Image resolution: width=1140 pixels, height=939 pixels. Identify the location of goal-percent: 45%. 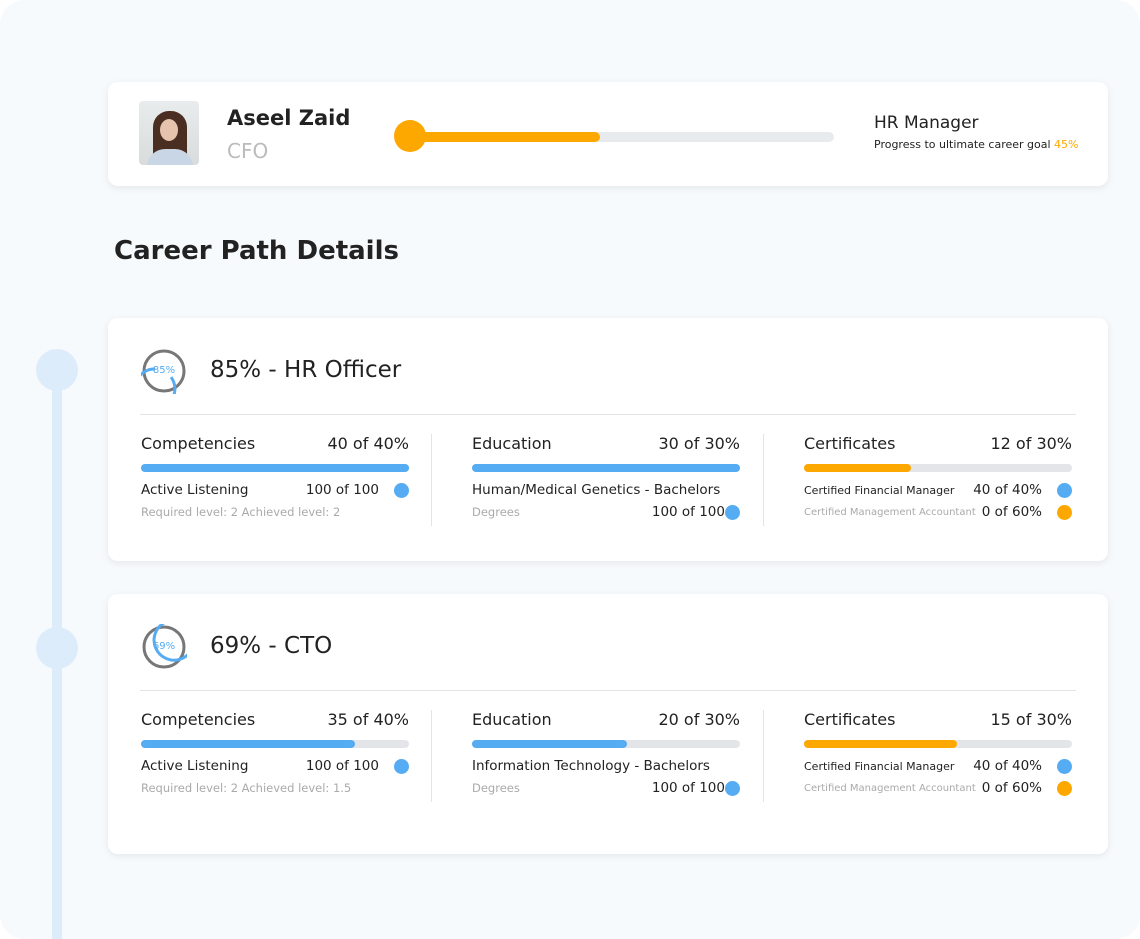
(1066, 144).